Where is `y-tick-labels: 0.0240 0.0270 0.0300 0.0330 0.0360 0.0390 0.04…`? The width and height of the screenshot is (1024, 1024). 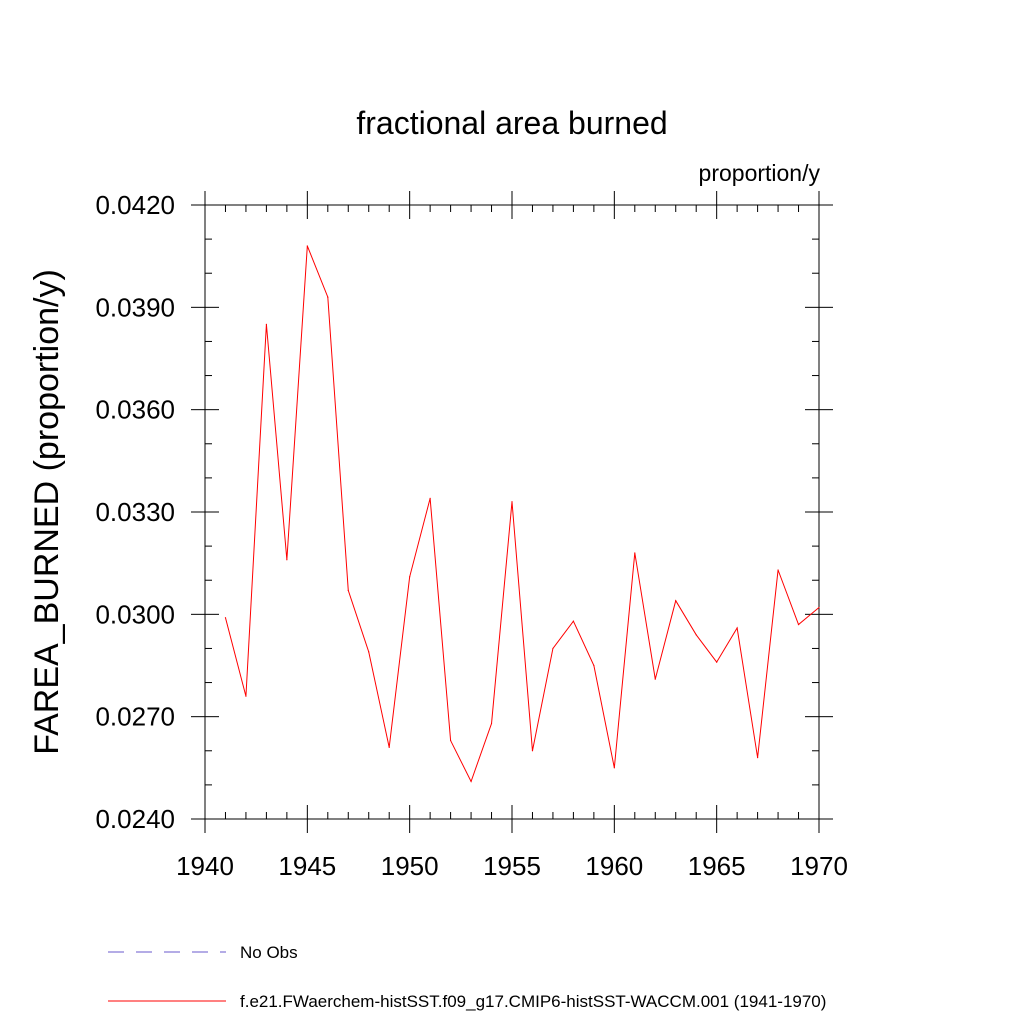 y-tick-labels: 0.0240 0.0270 0.0300 0.0330 0.0360 0.0390 0.04… is located at coordinates (135, 512).